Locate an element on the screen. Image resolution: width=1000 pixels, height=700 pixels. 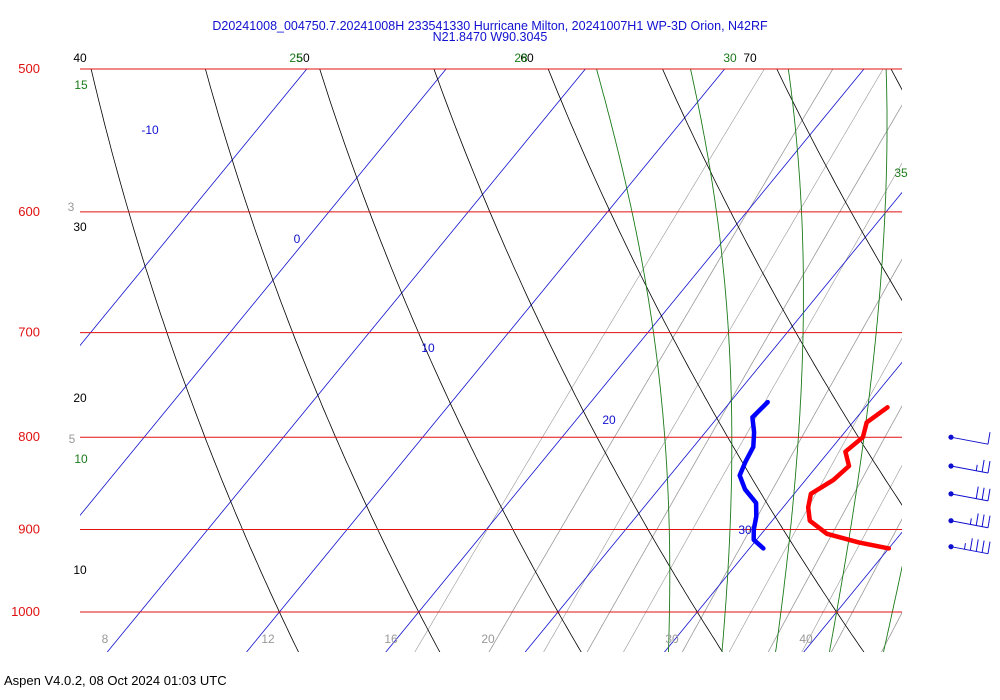
mixing-ratio-label: 8 is located at coordinates (105, 639).